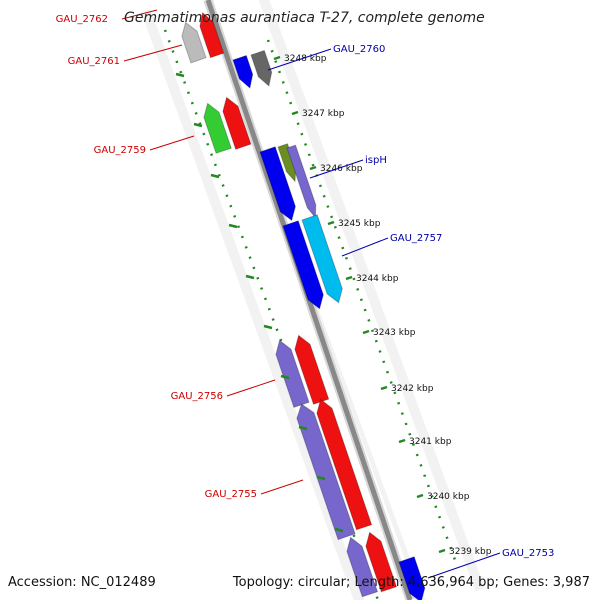  What do you see at coordinates (341, 169) in the screenshot?
I see `kbp-tick-label: 3246 kbp` at bounding box center [341, 169].